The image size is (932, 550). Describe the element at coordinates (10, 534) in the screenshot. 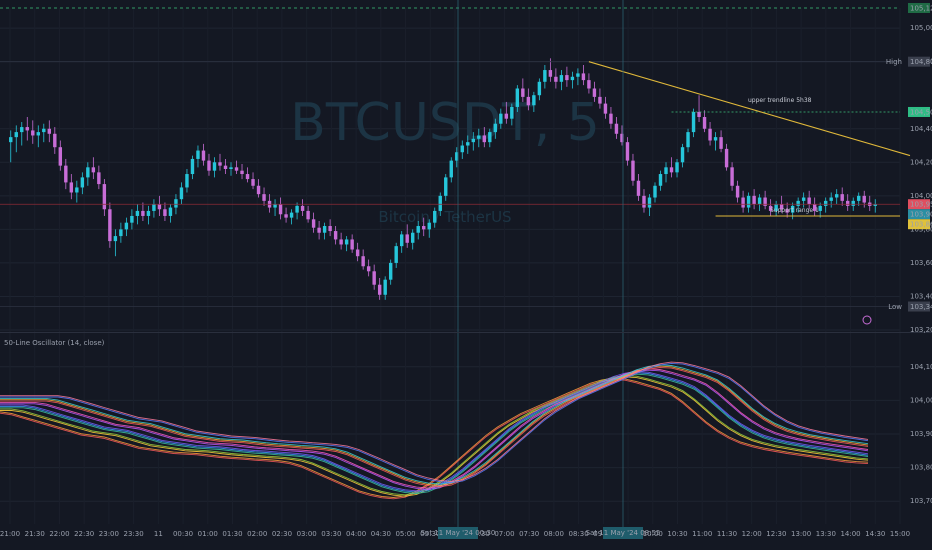

I see `time-tick-label: 21:00` at that location.